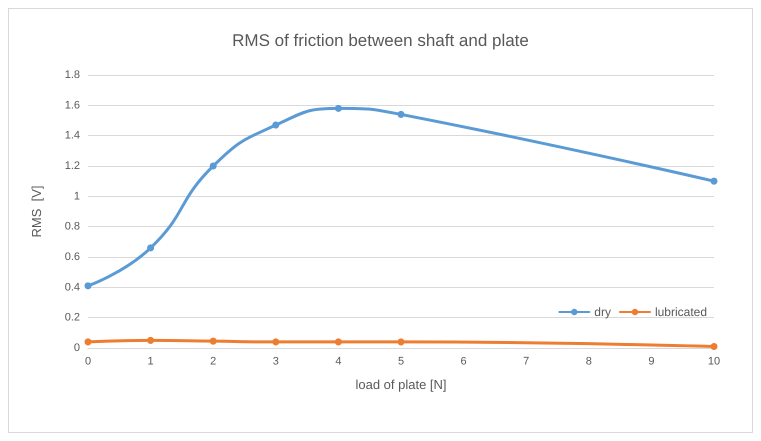  I want to click on x-tick-label: 2, so click(213, 362).